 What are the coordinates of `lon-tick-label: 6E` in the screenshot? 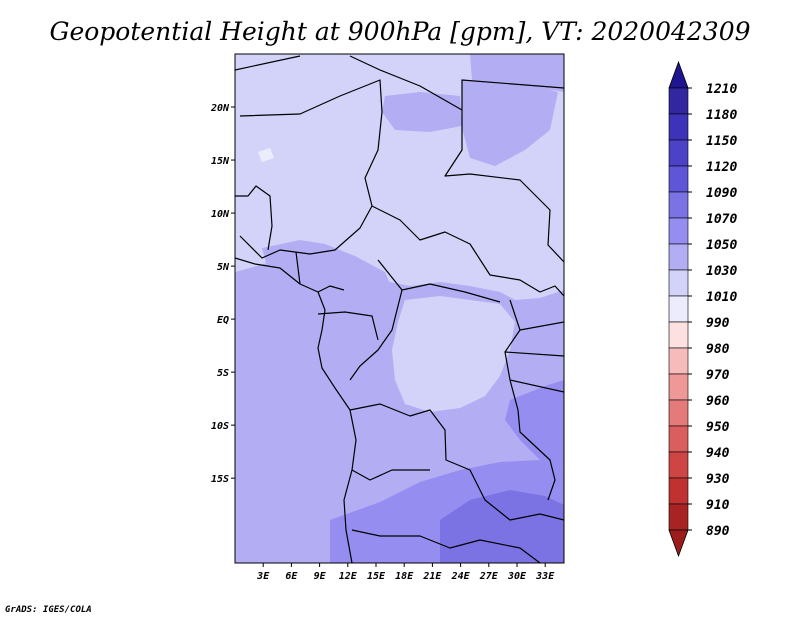 It's located at (291, 576).